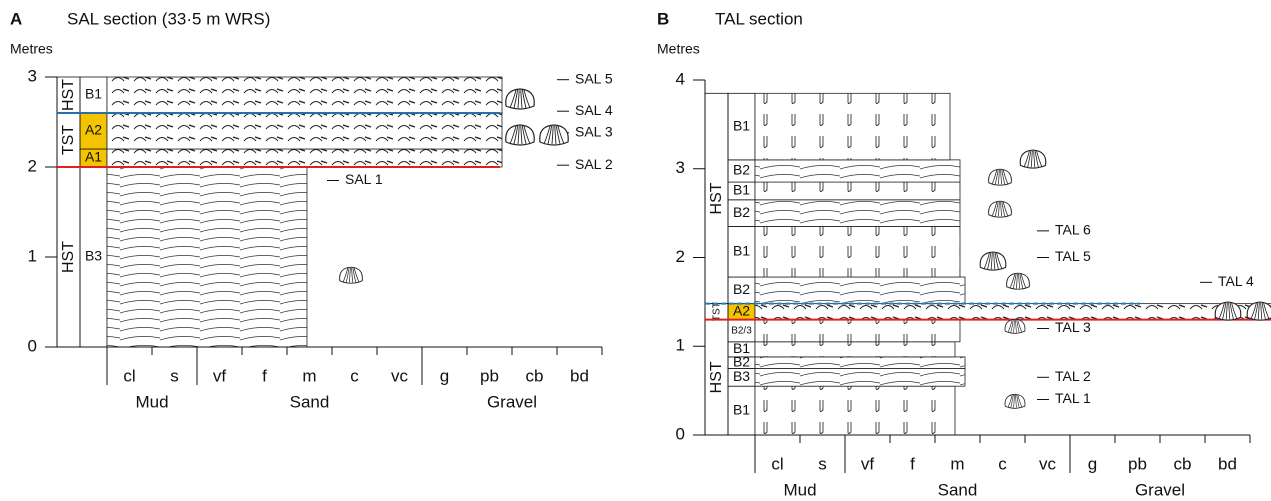  I want to click on sample-label: SAL 3, so click(594, 132).